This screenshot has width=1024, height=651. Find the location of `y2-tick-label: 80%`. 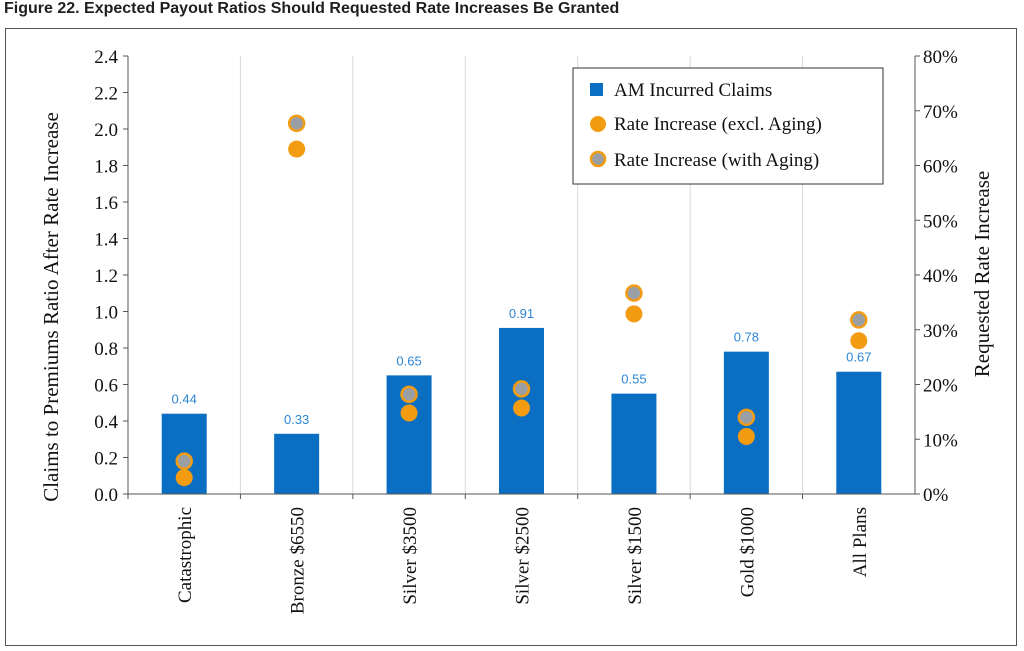

y2-tick-label: 80% is located at coordinates (940, 57).